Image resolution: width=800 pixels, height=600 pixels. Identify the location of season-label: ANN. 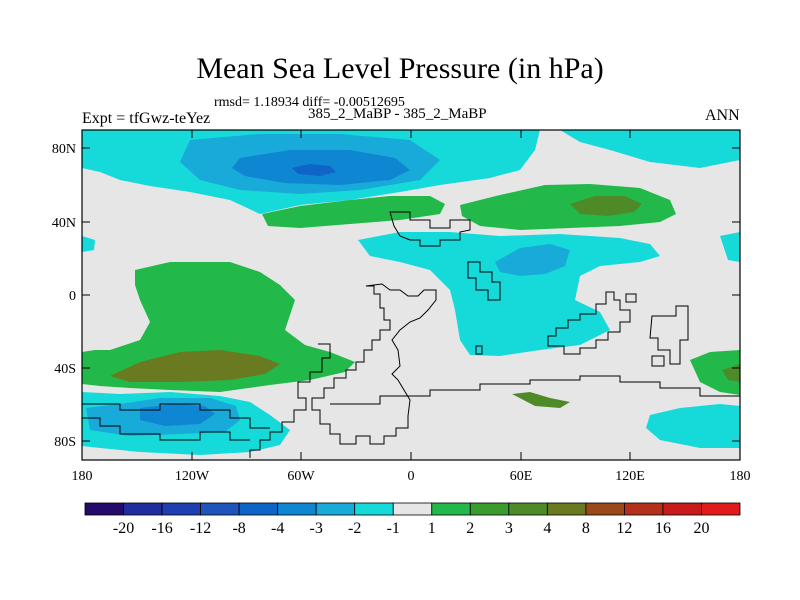
(722, 115).